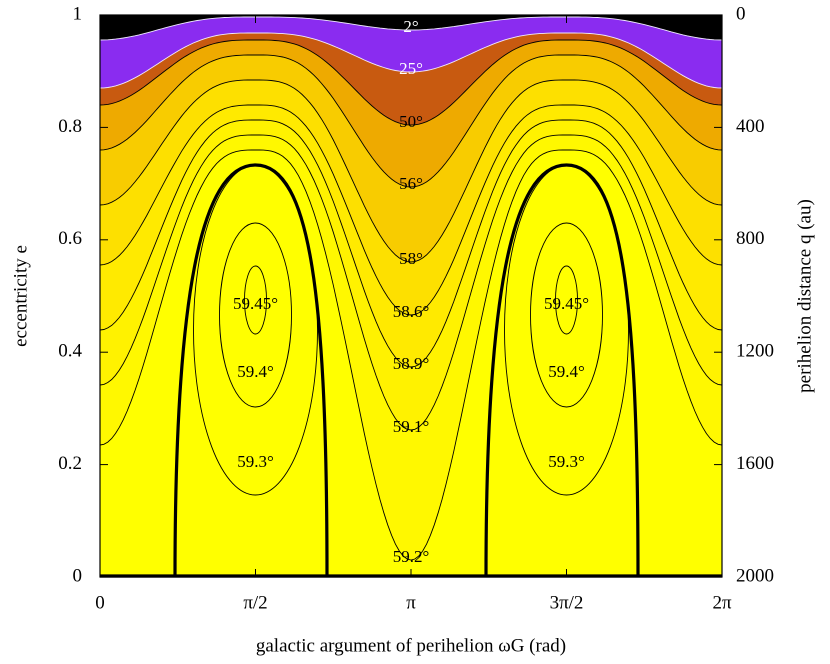 The width and height of the screenshot is (830, 664). Describe the element at coordinates (100, 602) in the screenshot. I see `x-tick-label: 0` at that location.